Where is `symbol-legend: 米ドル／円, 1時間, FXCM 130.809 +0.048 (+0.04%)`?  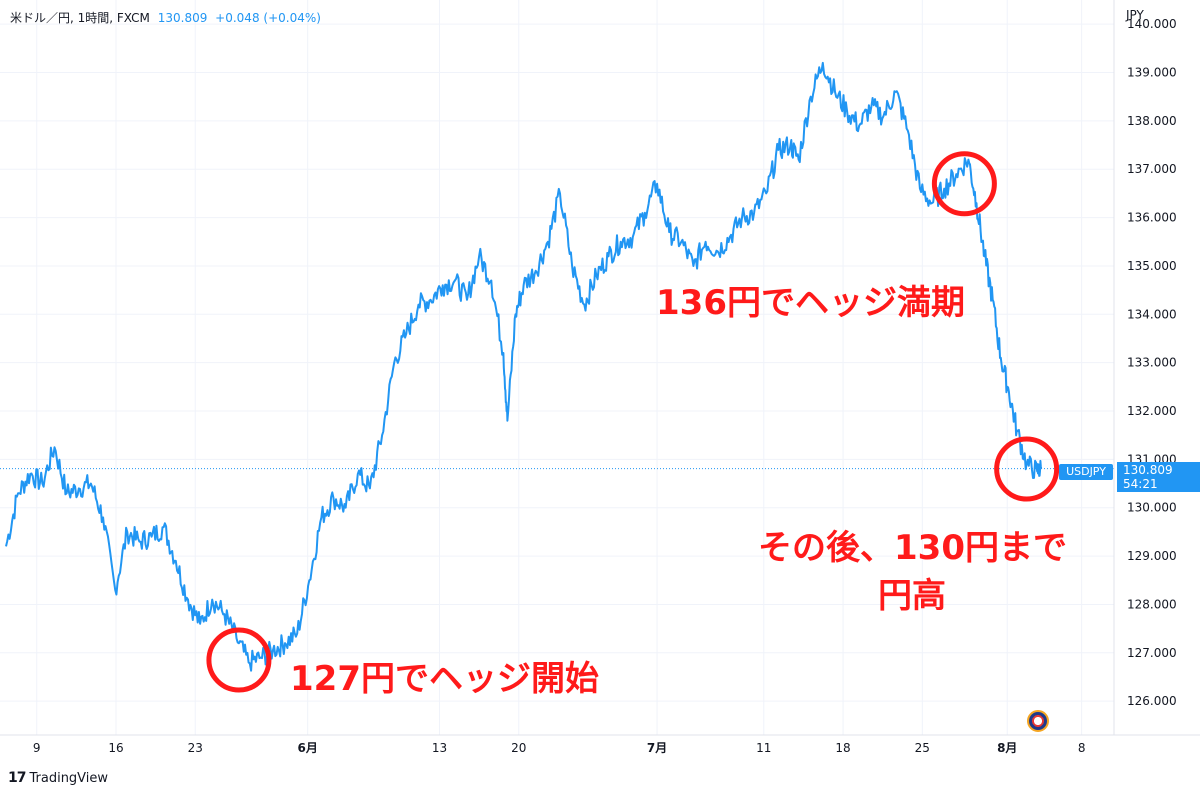 symbol-legend: 米ドル／円, 1時間, FXCM 130.809 +0.048 (+0.04%) is located at coordinates (165, 17).